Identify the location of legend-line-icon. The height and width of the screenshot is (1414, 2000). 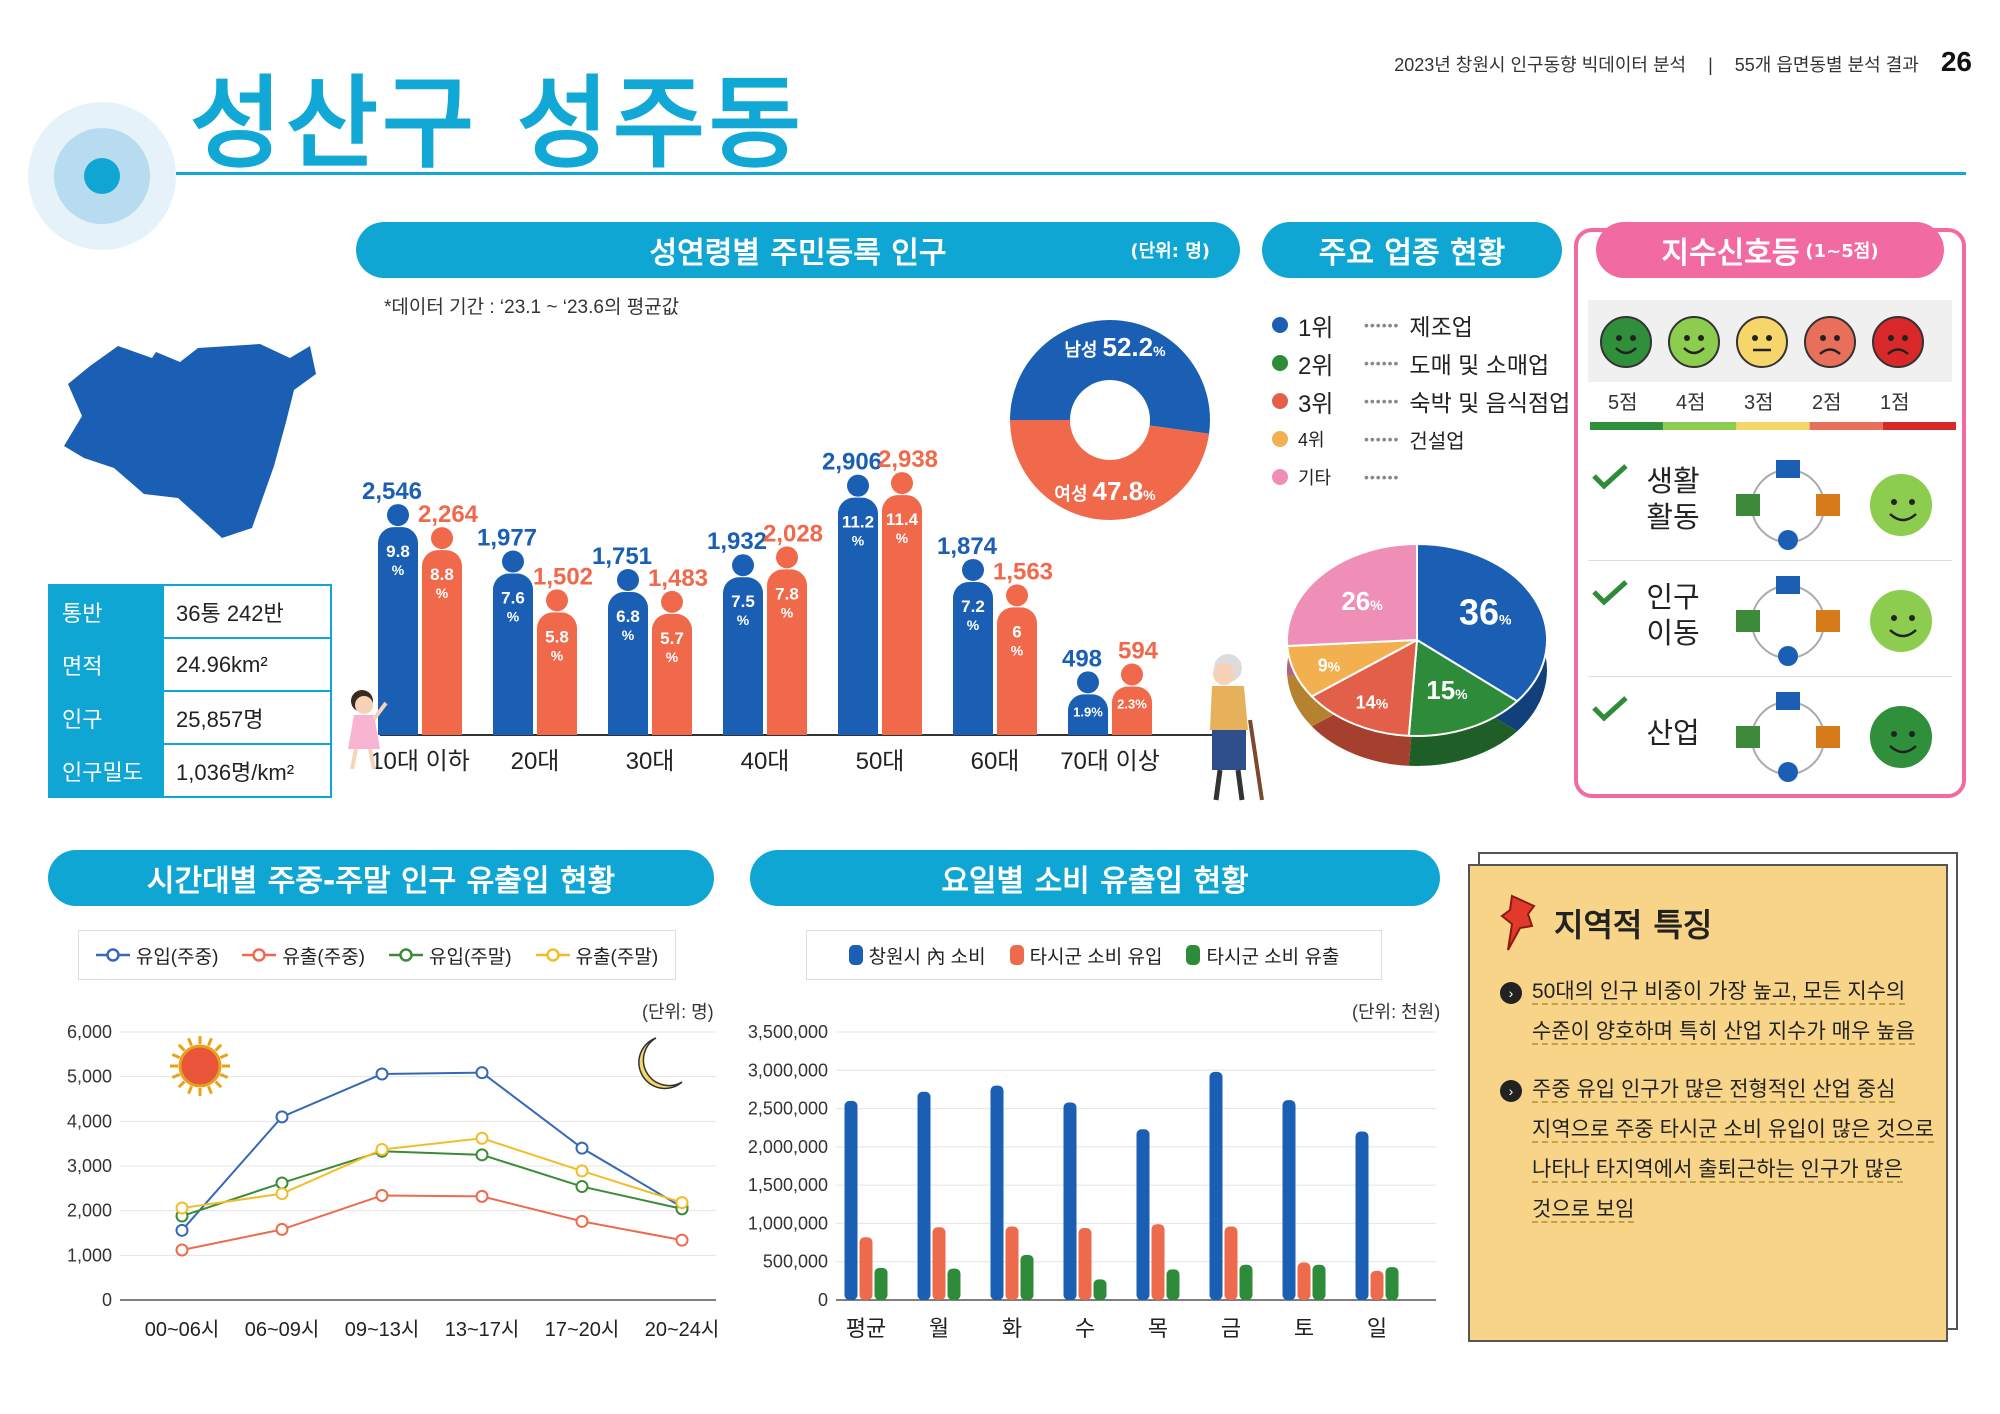
(552, 955).